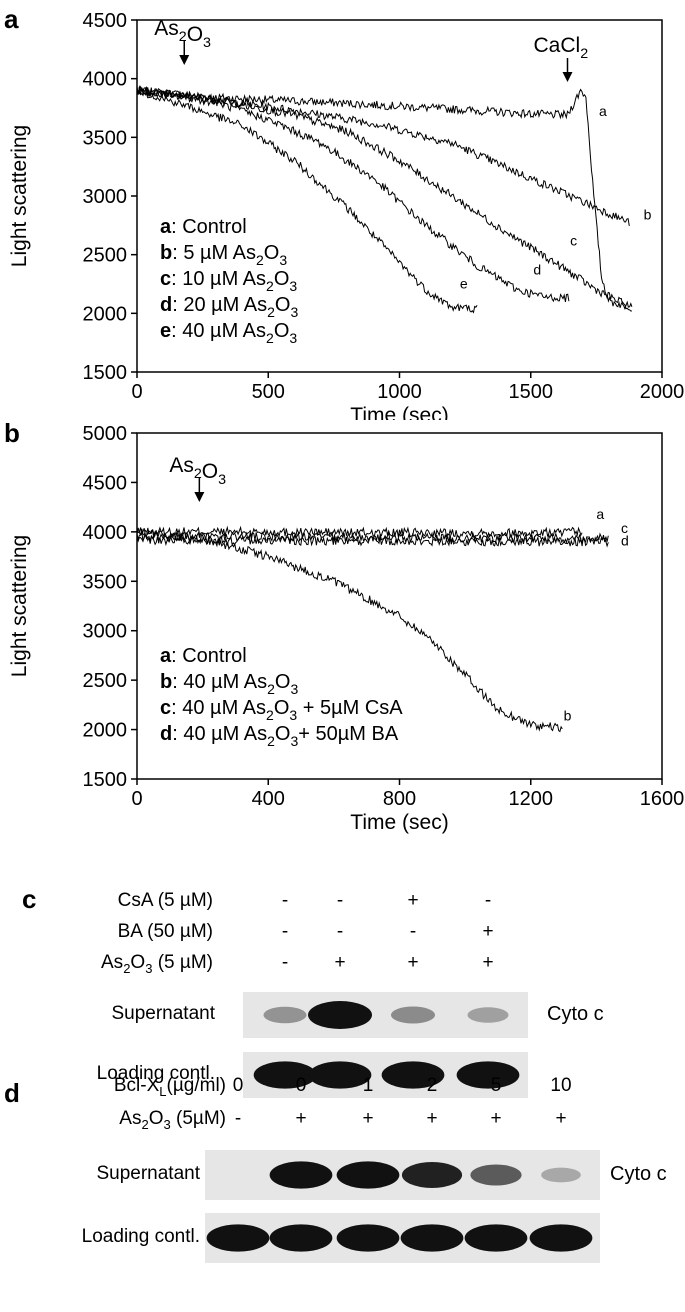  Describe the element at coordinates (11, 19) in the screenshot. I see `panel-letter-a: a` at that location.